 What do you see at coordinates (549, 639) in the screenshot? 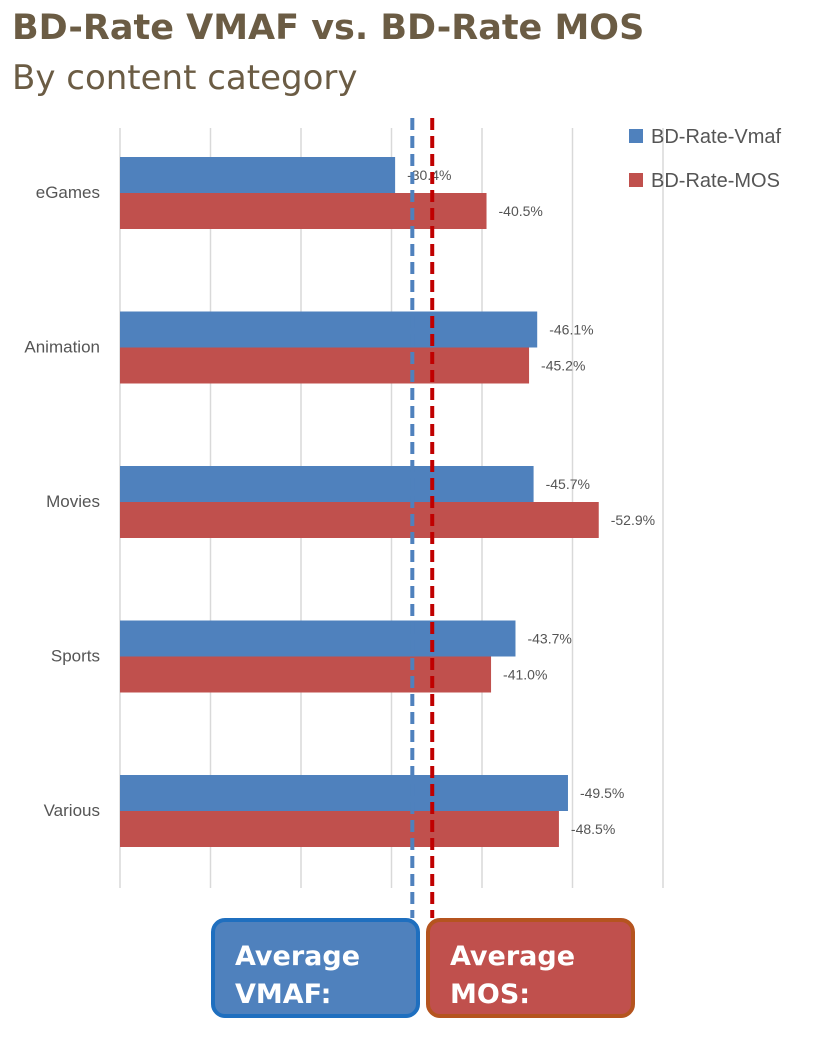
I see `data-label: -43.7%` at bounding box center [549, 639].